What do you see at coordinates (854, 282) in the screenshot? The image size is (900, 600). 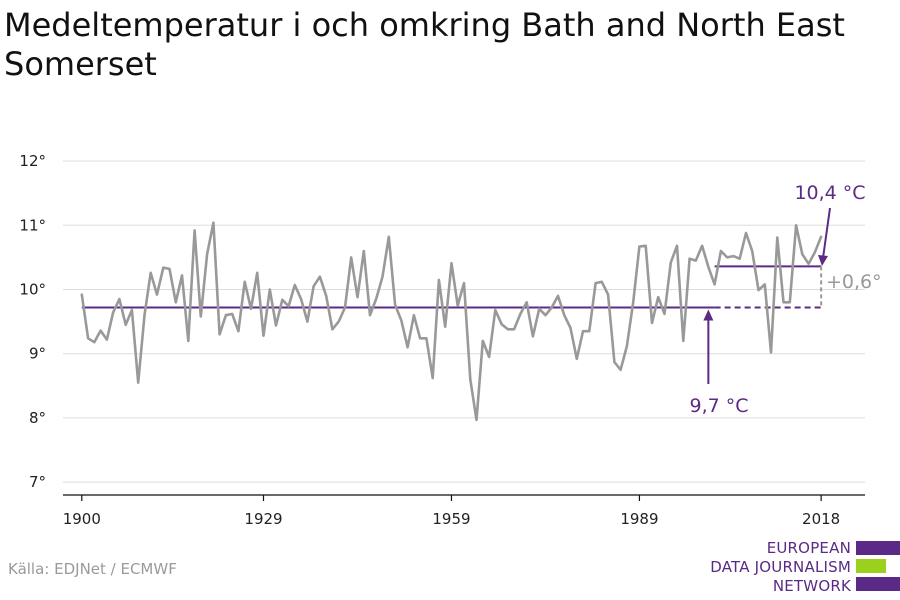 I see `delta-label: +0,6°` at bounding box center [854, 282].